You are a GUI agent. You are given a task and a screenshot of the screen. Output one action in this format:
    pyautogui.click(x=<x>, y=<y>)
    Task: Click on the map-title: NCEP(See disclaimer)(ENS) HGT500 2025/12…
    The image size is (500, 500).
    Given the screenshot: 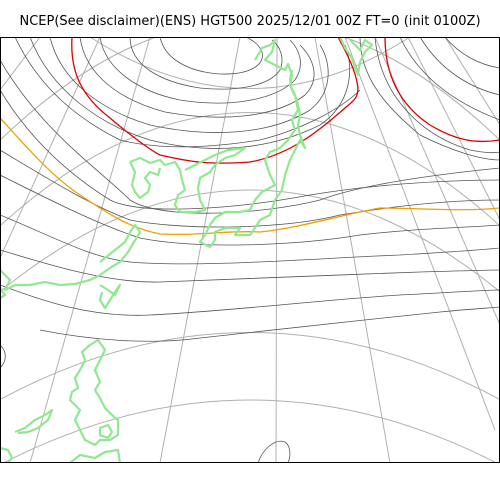 What is the action you would take?
    pyautogui.click(x=250, y=21)
    